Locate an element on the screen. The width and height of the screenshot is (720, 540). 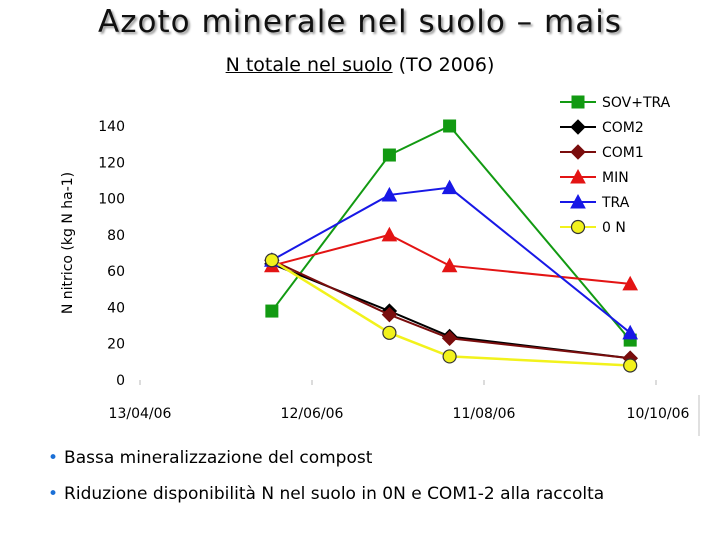
chart-subtitle: N totale nel suolo (TO 2006) is located at coordinates (360, 65).